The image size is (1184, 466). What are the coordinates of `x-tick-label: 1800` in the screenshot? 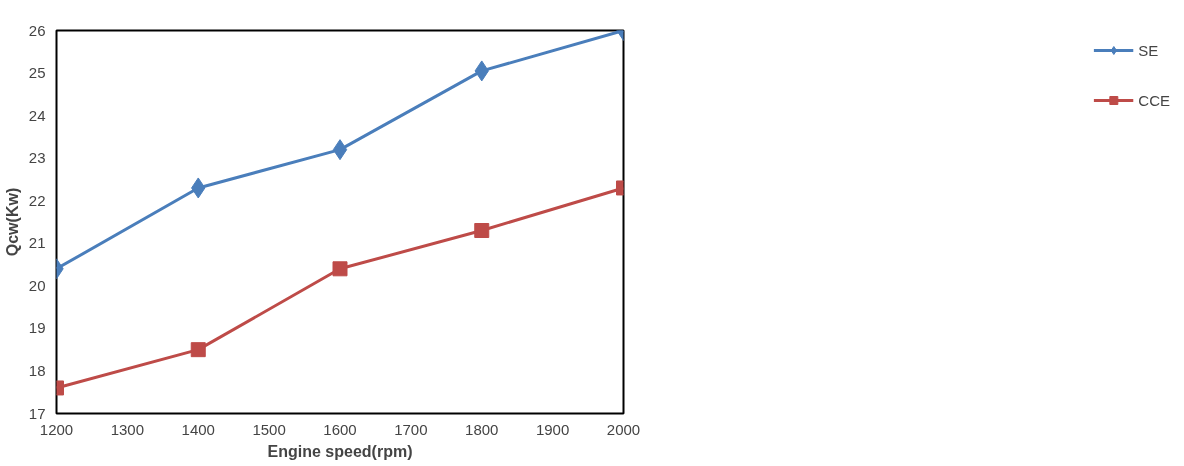 It's located at (482, 429).